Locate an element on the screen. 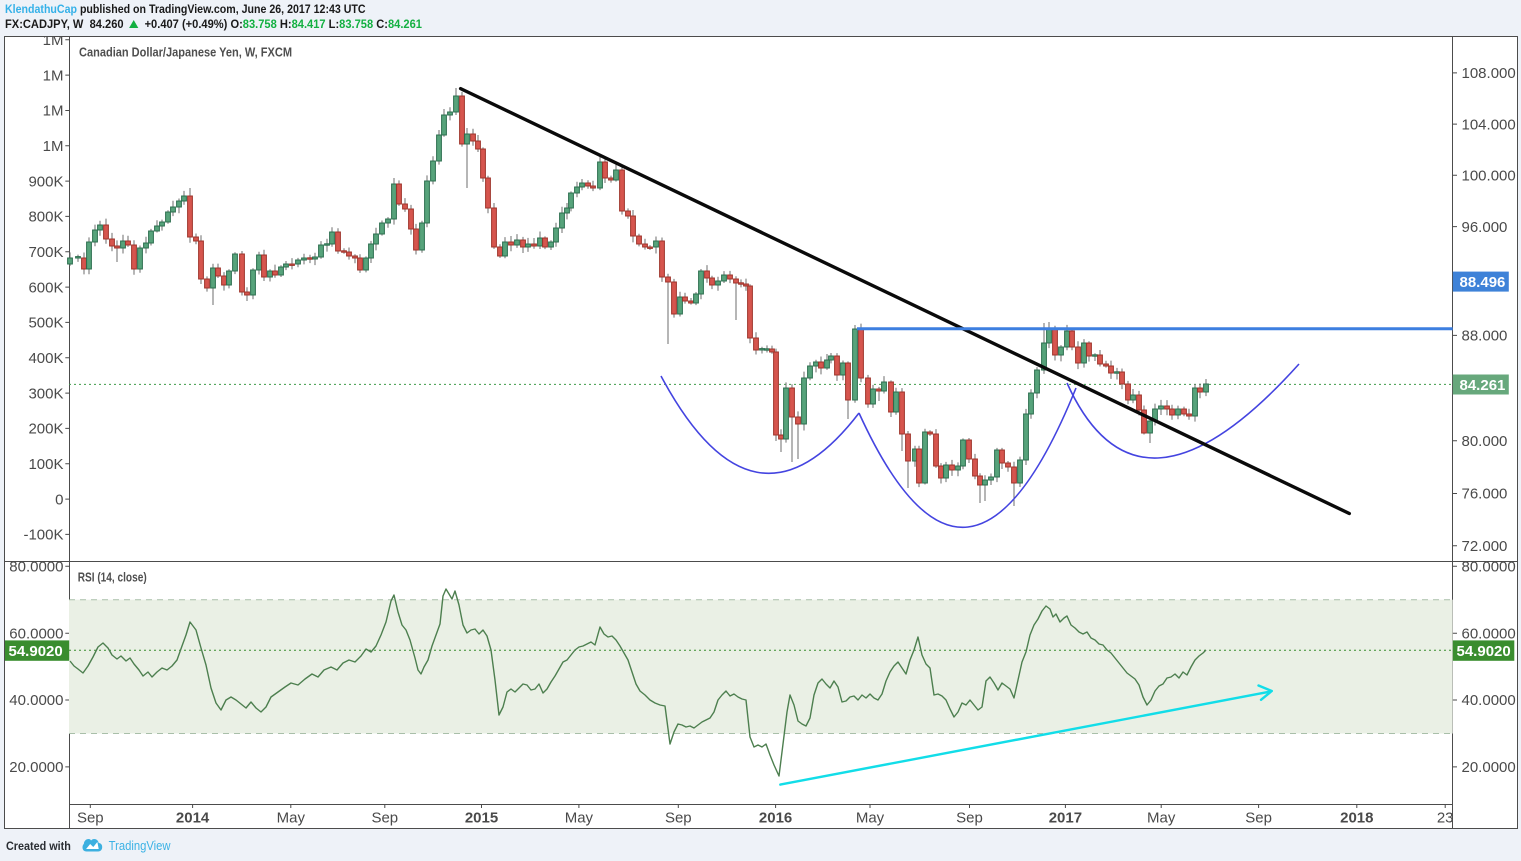  svg-text: 104.000 is located at coordinates (1489, 124).